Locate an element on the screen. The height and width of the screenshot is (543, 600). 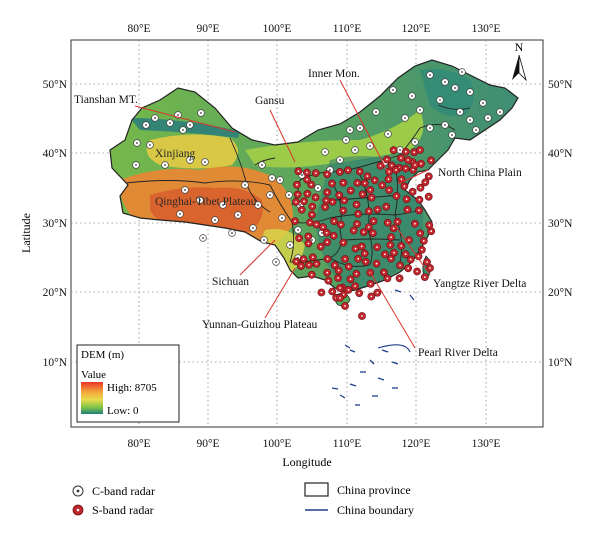
south-china-sea-islands is located at coordinates (373, 347).